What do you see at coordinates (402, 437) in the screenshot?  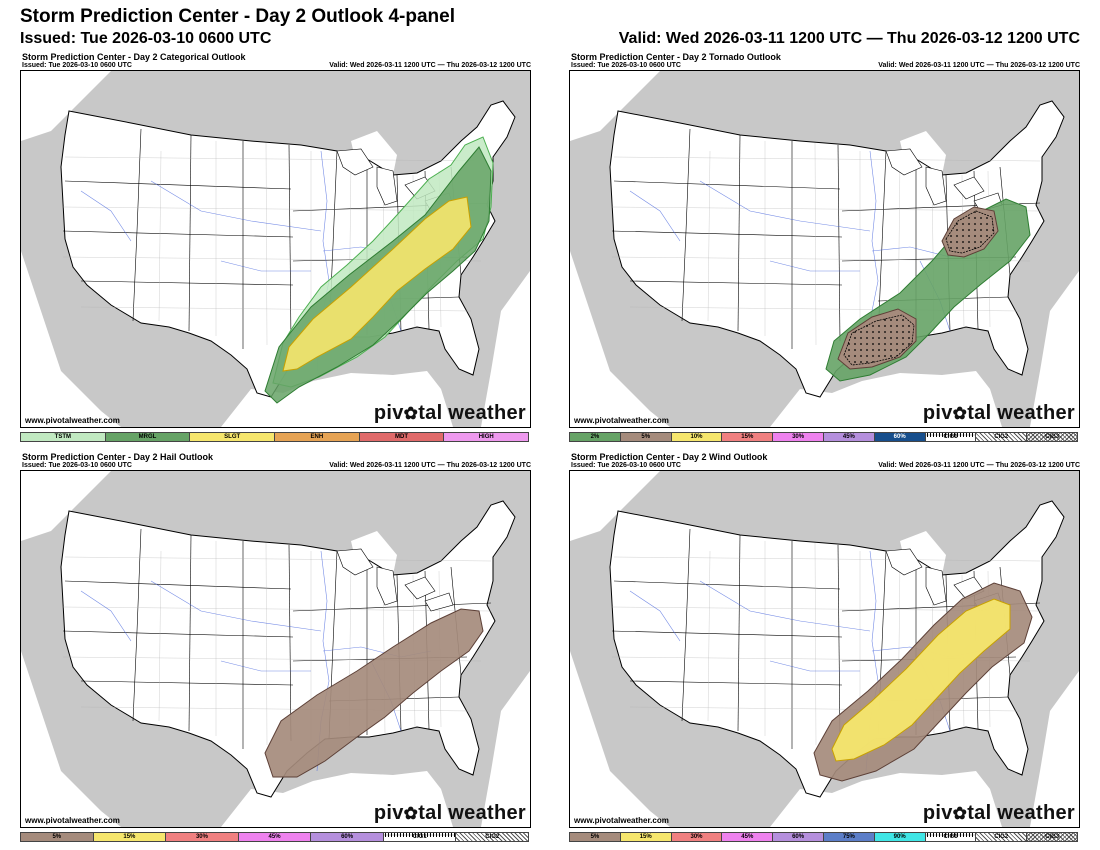 I see `legend-item: MDT` at bounding box center [402, 437].